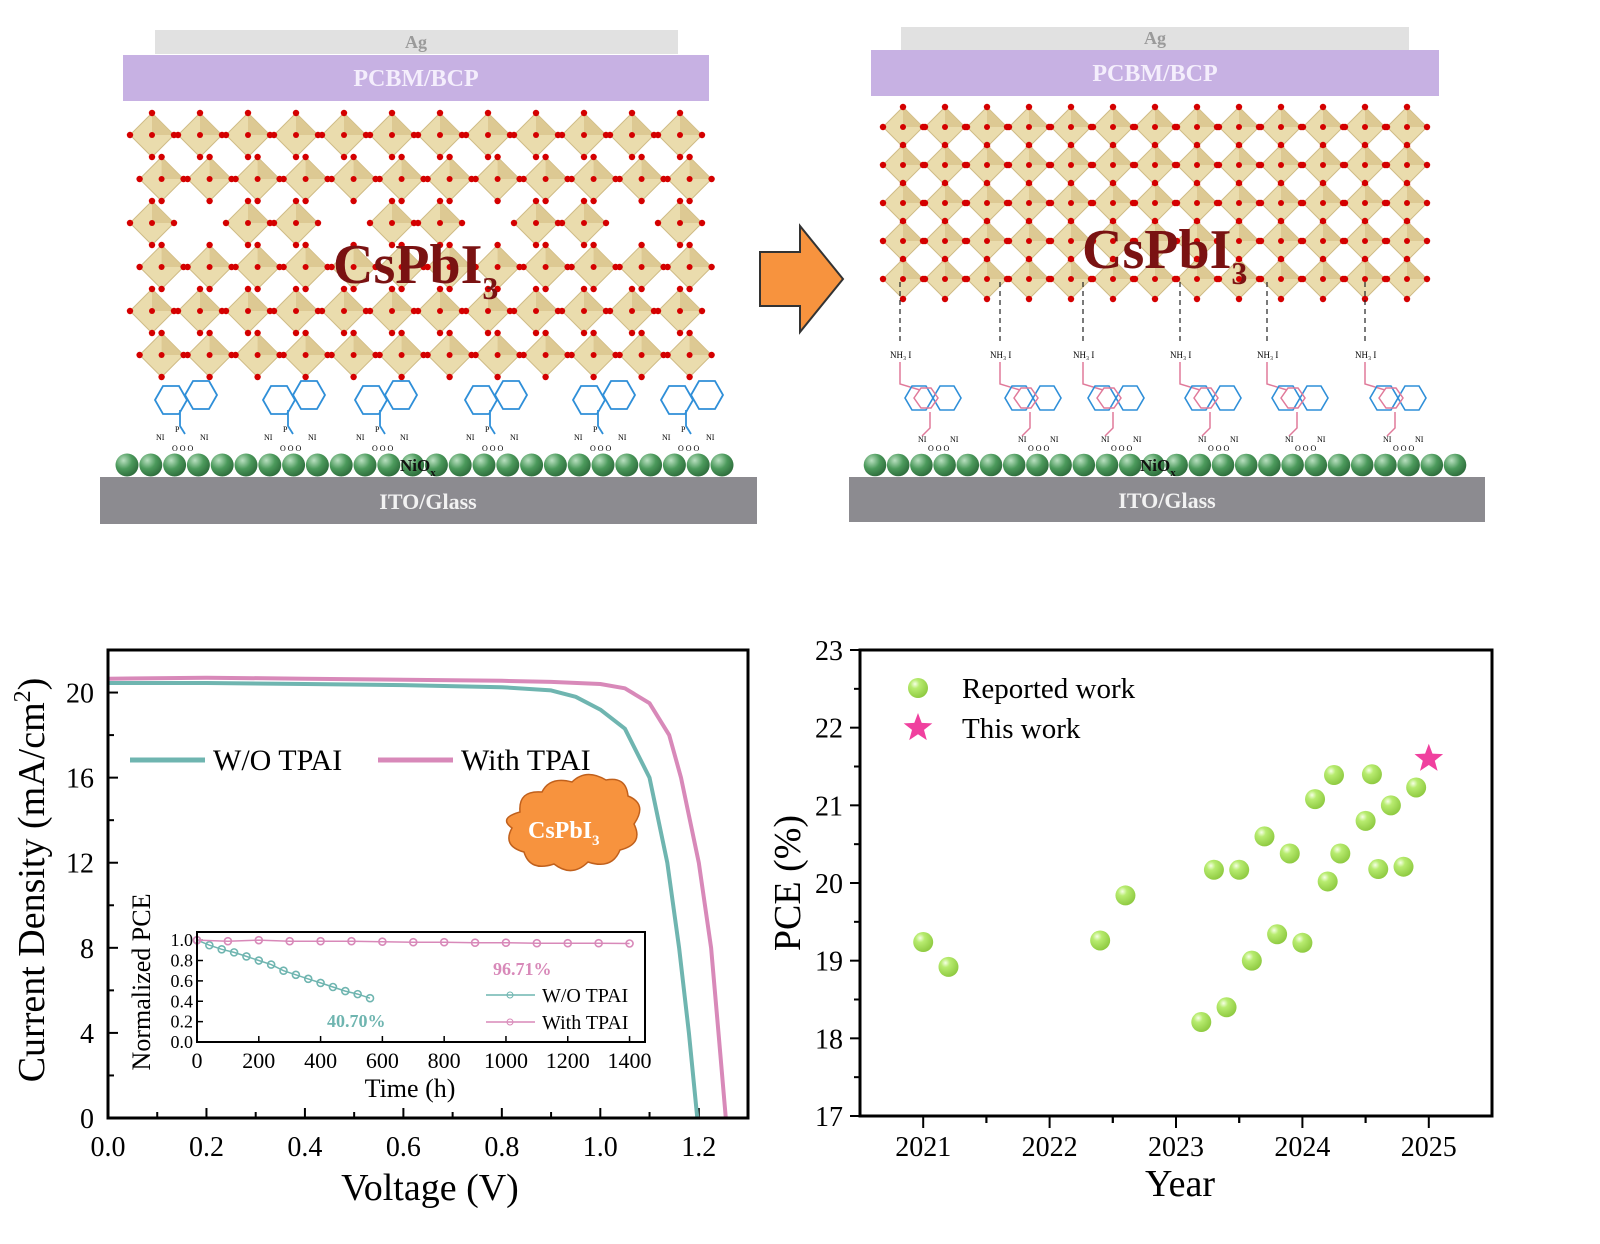 The height and width of the screenshot is (1244, 1600). What do you see at coordinates (421, 987) in the screenshot?
I see `inset-frame` at bounding box center [421, 987].